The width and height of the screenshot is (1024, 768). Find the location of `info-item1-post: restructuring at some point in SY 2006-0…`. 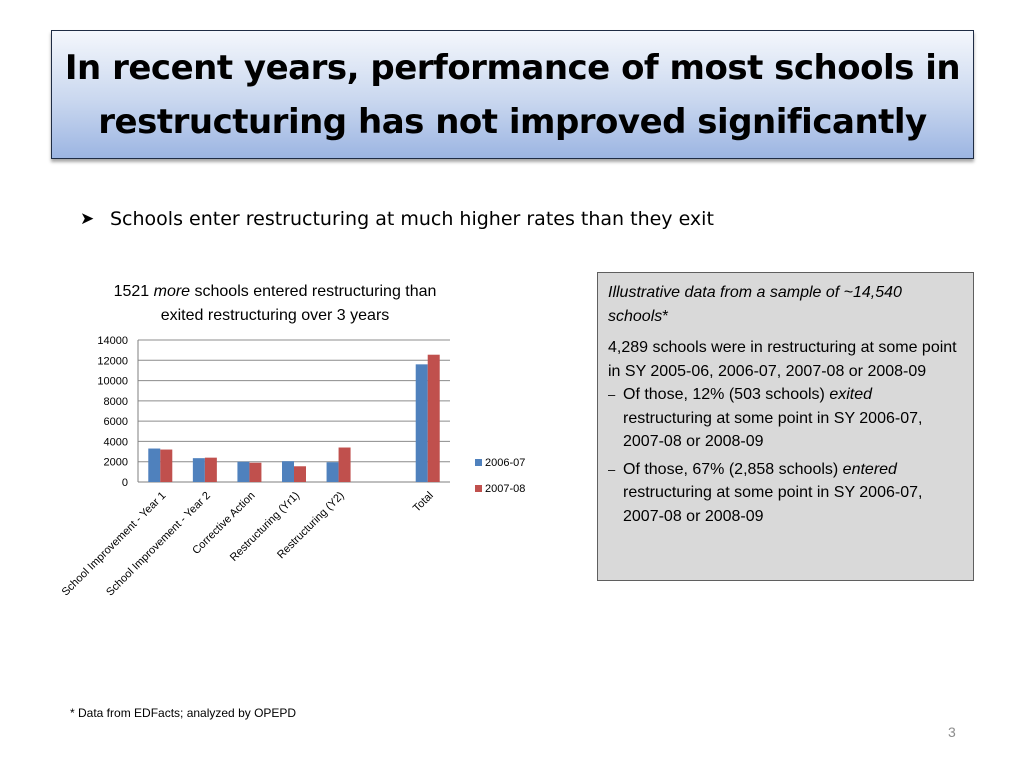

info-item1-post: restructuring at some point in SY 2006-0… is located at coordinates (773, 430).